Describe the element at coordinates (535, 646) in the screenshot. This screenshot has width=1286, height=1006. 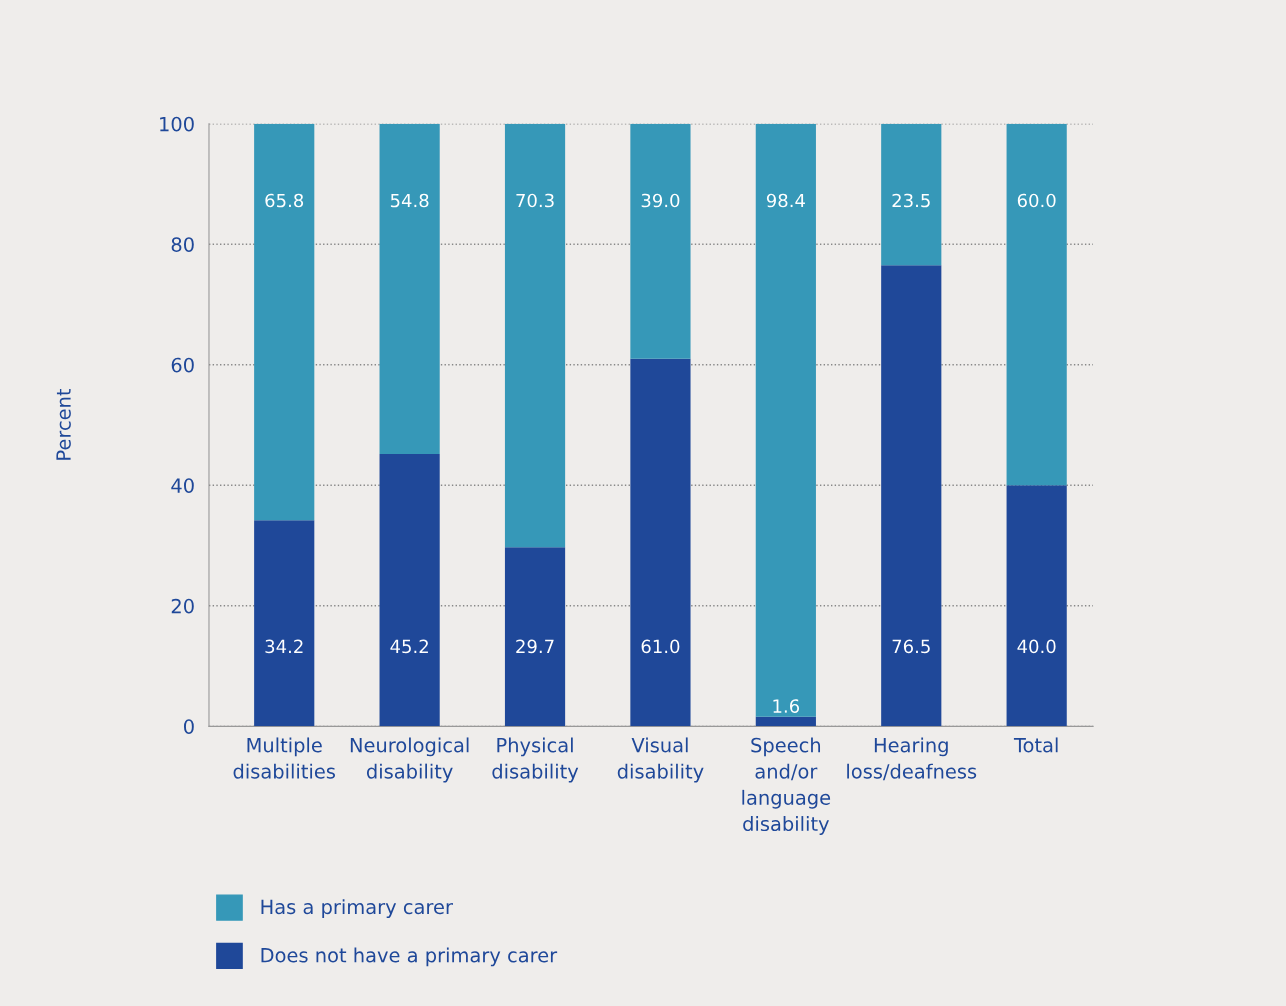
I see `data-label: 29.7` at that location.